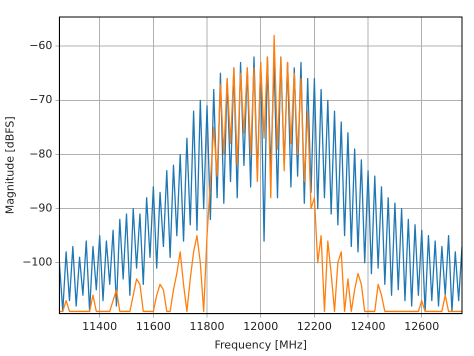 This screenshot has height=356, width=474. What do you see at coordinates (40, 99) in the screenshot?
I see `y-tick-label: −70` at bounding box center [40, 99].